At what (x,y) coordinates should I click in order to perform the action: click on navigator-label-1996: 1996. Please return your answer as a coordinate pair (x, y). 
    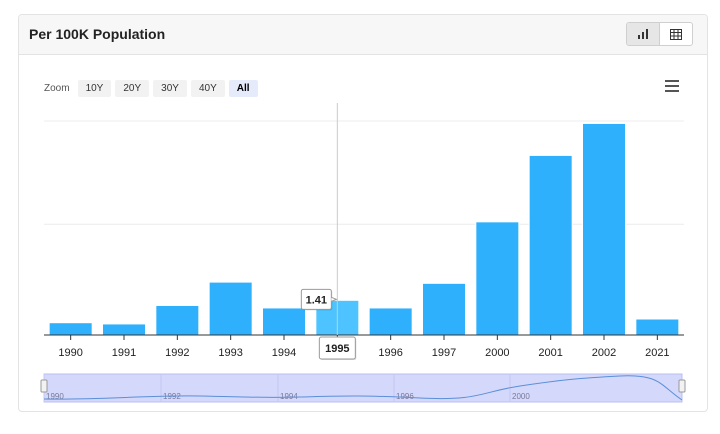
    Looking at the image, I should click on (405, 396).